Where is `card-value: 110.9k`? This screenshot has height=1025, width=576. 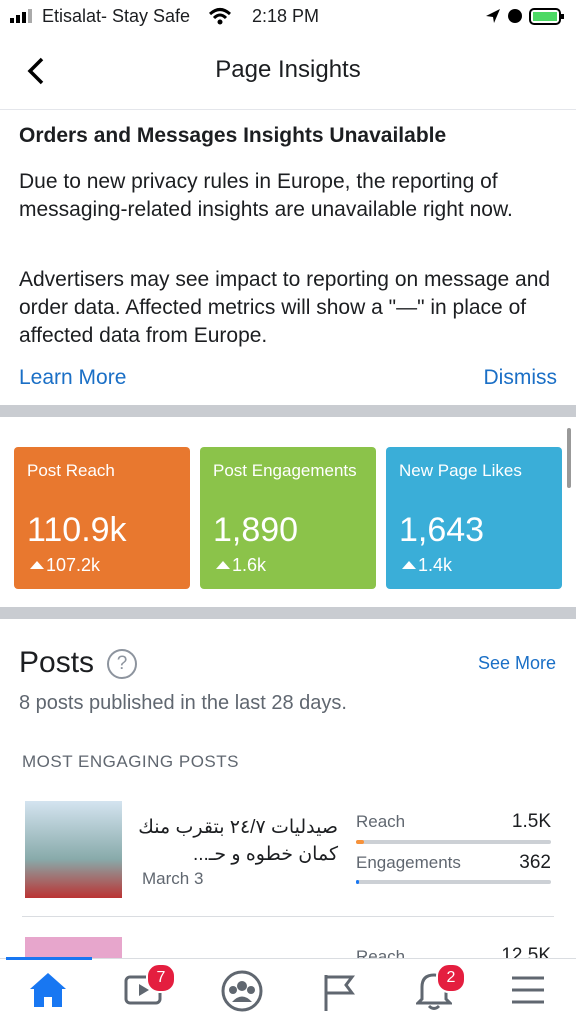 card-value: 110.9k is located at coordinates (77, 530).